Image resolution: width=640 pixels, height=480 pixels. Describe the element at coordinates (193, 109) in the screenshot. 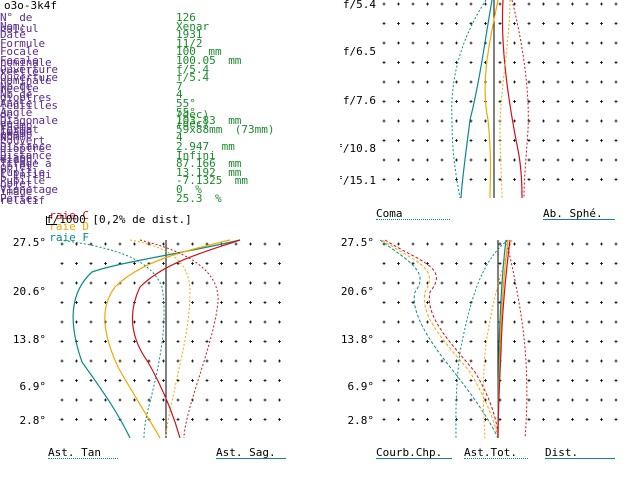

I see `param-value: 55°(dec)` at that location.